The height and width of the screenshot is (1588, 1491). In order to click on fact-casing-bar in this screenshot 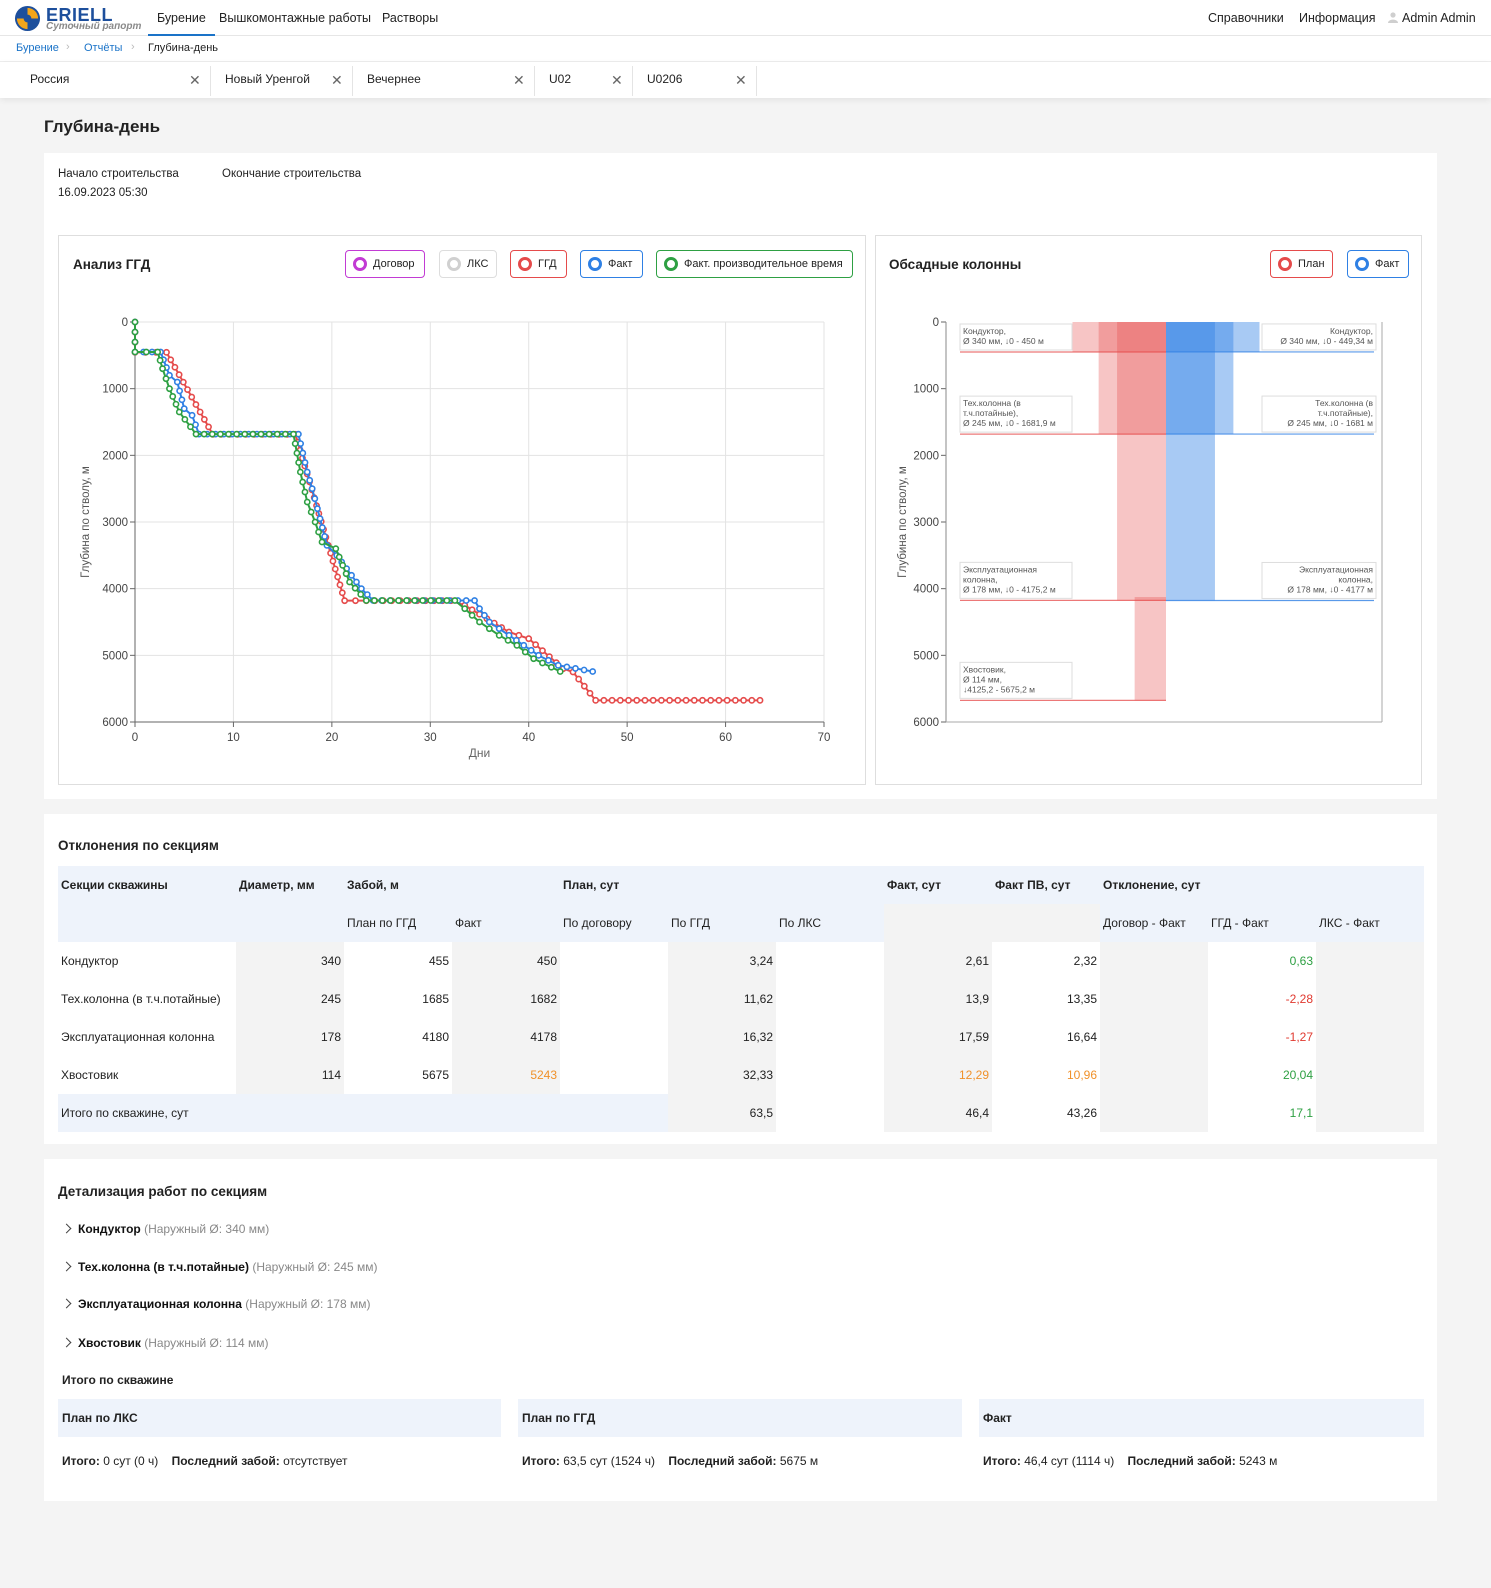, I will do `click(1200, 378)`.